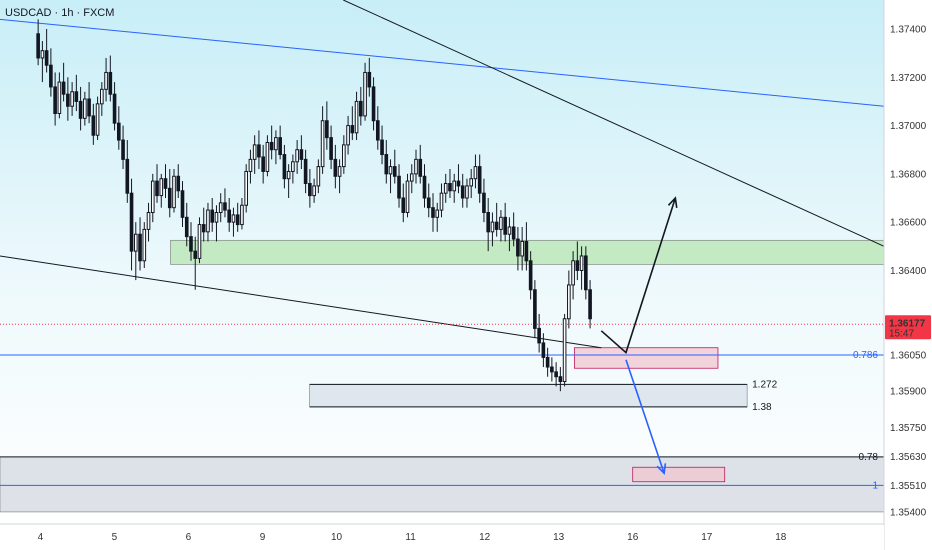  Describe the element at coordinates (908, 223) in the screenshot. I see `y-tick-label: 1.36600` at that location.